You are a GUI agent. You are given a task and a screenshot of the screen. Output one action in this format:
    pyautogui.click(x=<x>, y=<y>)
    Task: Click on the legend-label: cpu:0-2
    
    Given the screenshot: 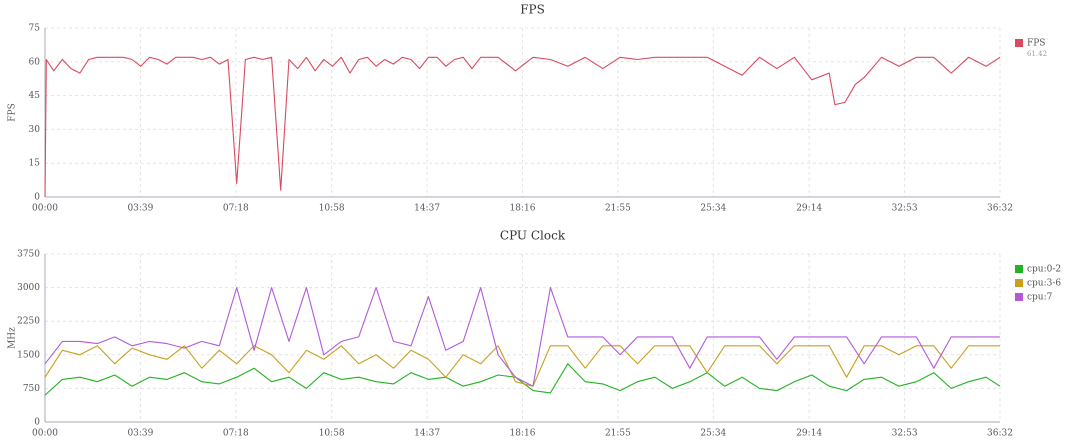 What is the action you would take?
    pyautogui.click(x=1044, y=270)
    